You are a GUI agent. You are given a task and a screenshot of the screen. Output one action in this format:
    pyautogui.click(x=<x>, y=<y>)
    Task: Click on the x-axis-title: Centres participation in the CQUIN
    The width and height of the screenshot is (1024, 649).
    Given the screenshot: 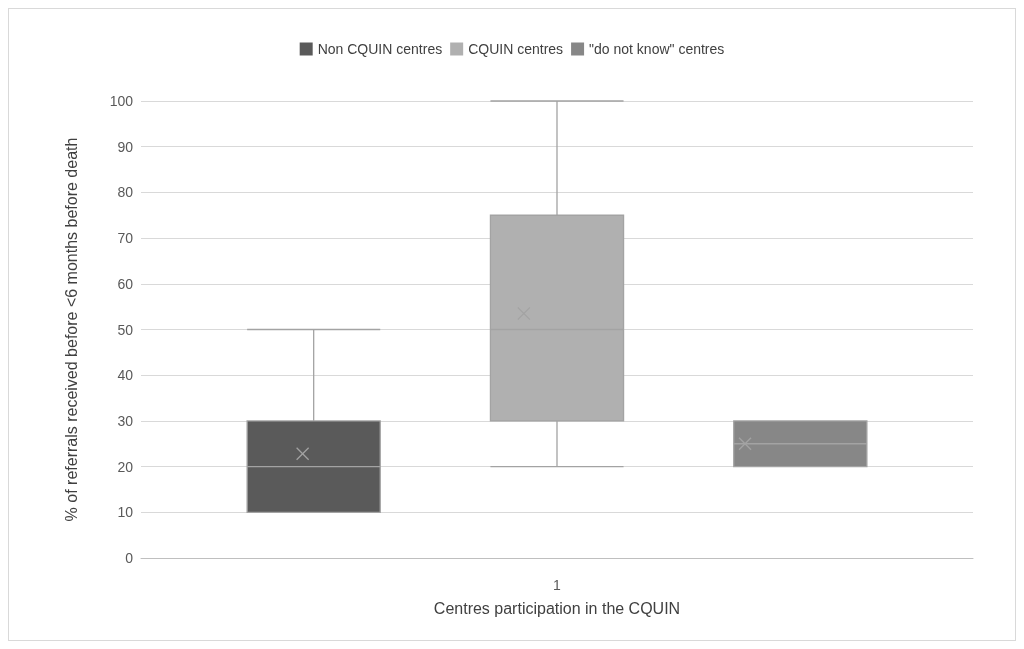 What is the action you would take?
    pyautogui.click(x=557, y=608)
    